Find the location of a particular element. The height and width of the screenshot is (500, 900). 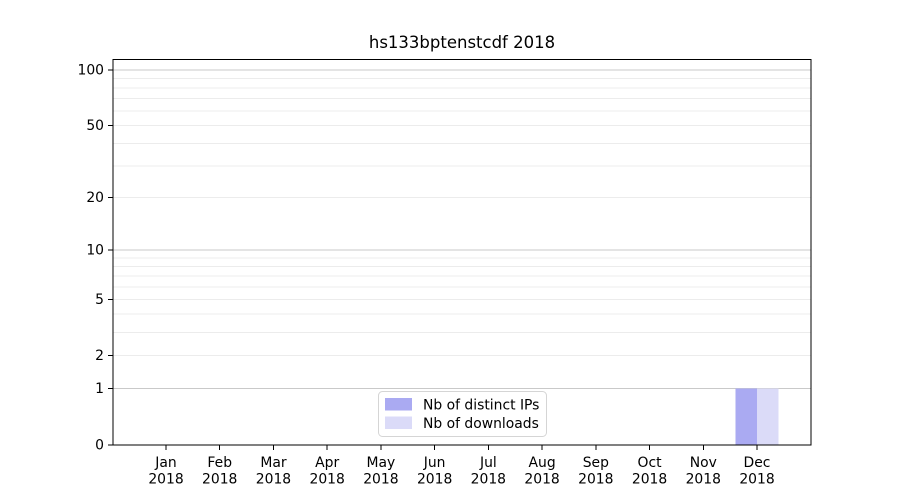

bar-nb-of-downloads is located at coordinates (768, 416).